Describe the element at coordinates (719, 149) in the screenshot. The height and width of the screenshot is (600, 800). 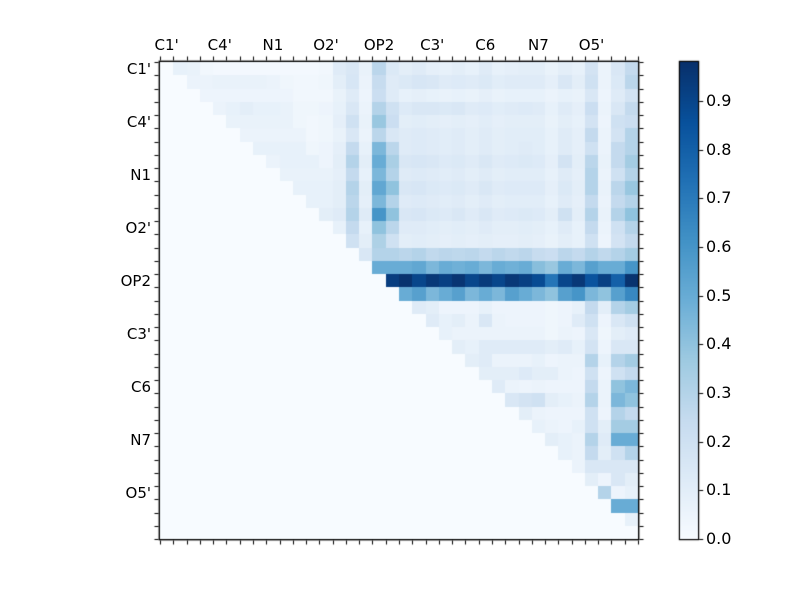
I see `colorbar-tick-label-0-8: 0.8` at that location.